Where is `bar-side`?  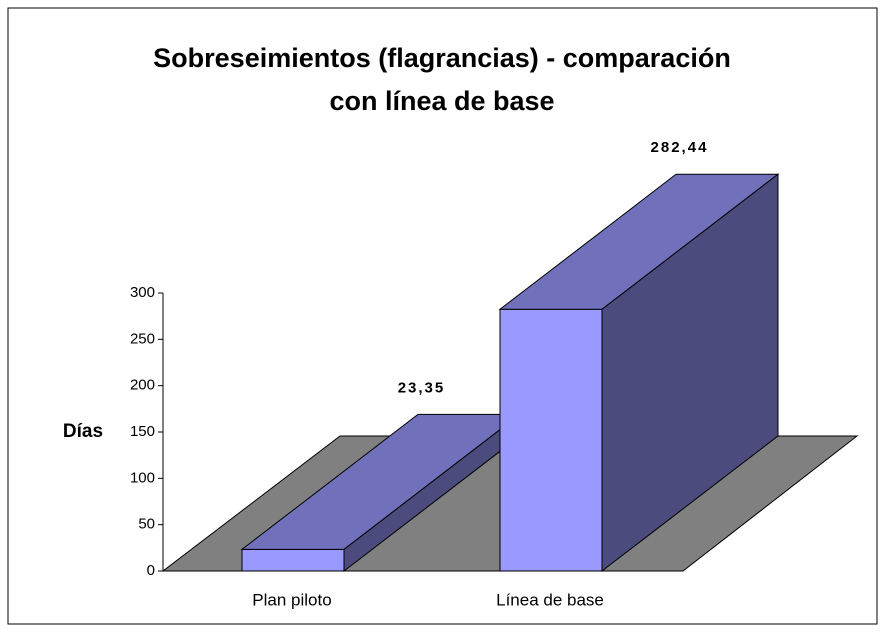
bar-side is located at coordinates (690, 373).